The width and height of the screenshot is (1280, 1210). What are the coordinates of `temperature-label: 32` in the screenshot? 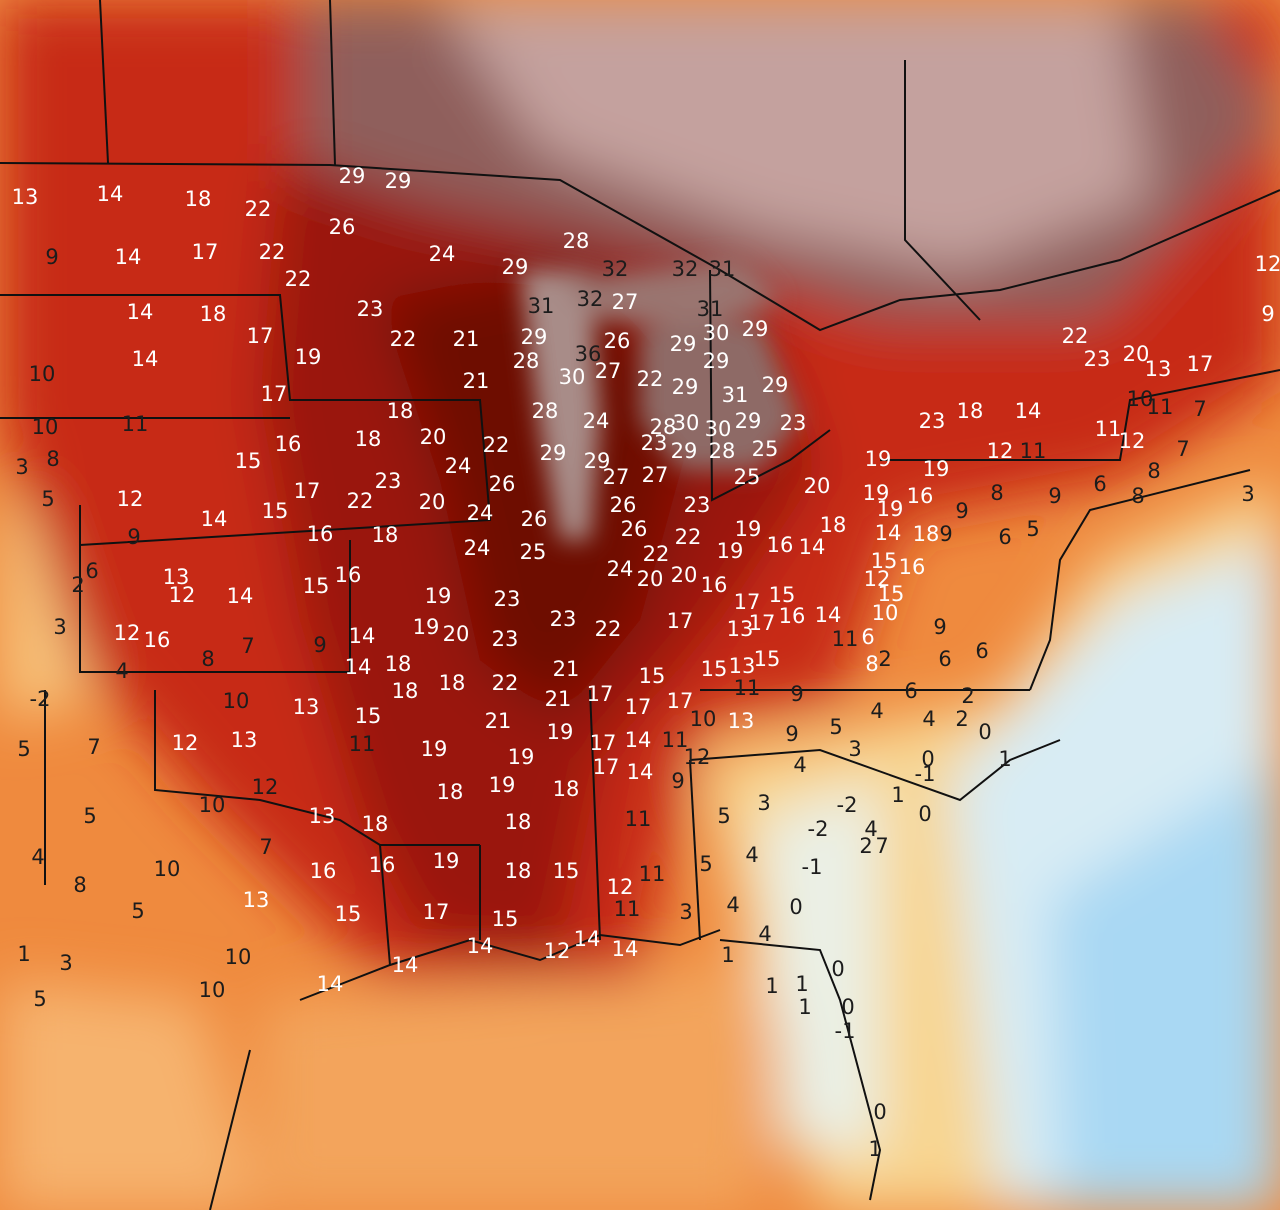 It's located at (615, 269).